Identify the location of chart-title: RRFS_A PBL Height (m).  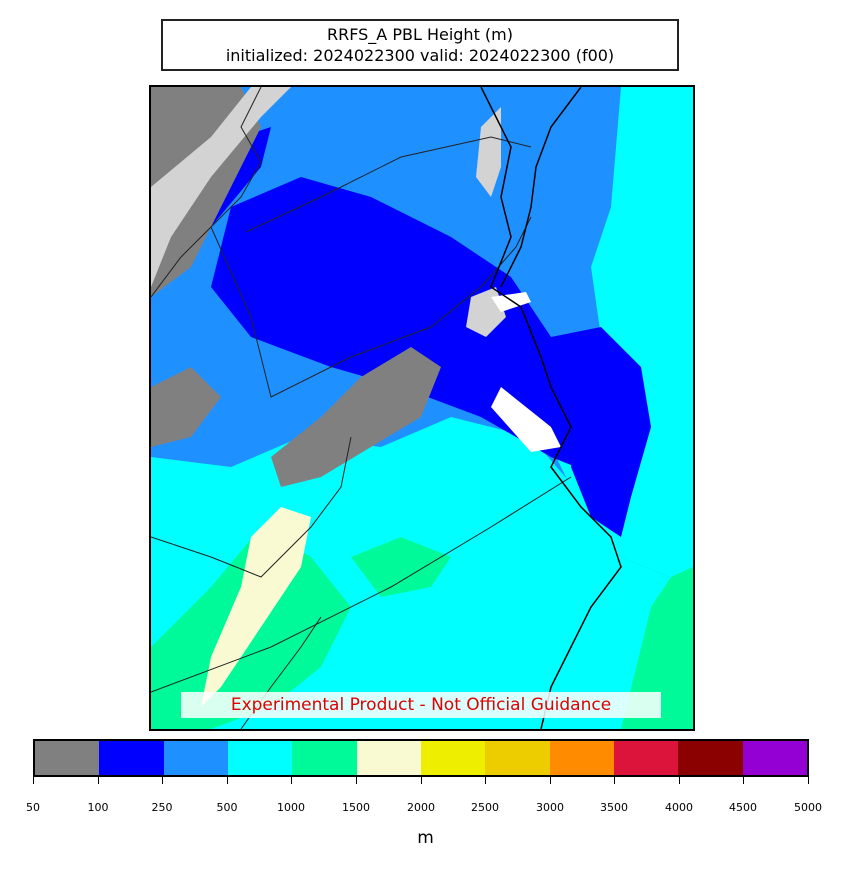
(419, 34).